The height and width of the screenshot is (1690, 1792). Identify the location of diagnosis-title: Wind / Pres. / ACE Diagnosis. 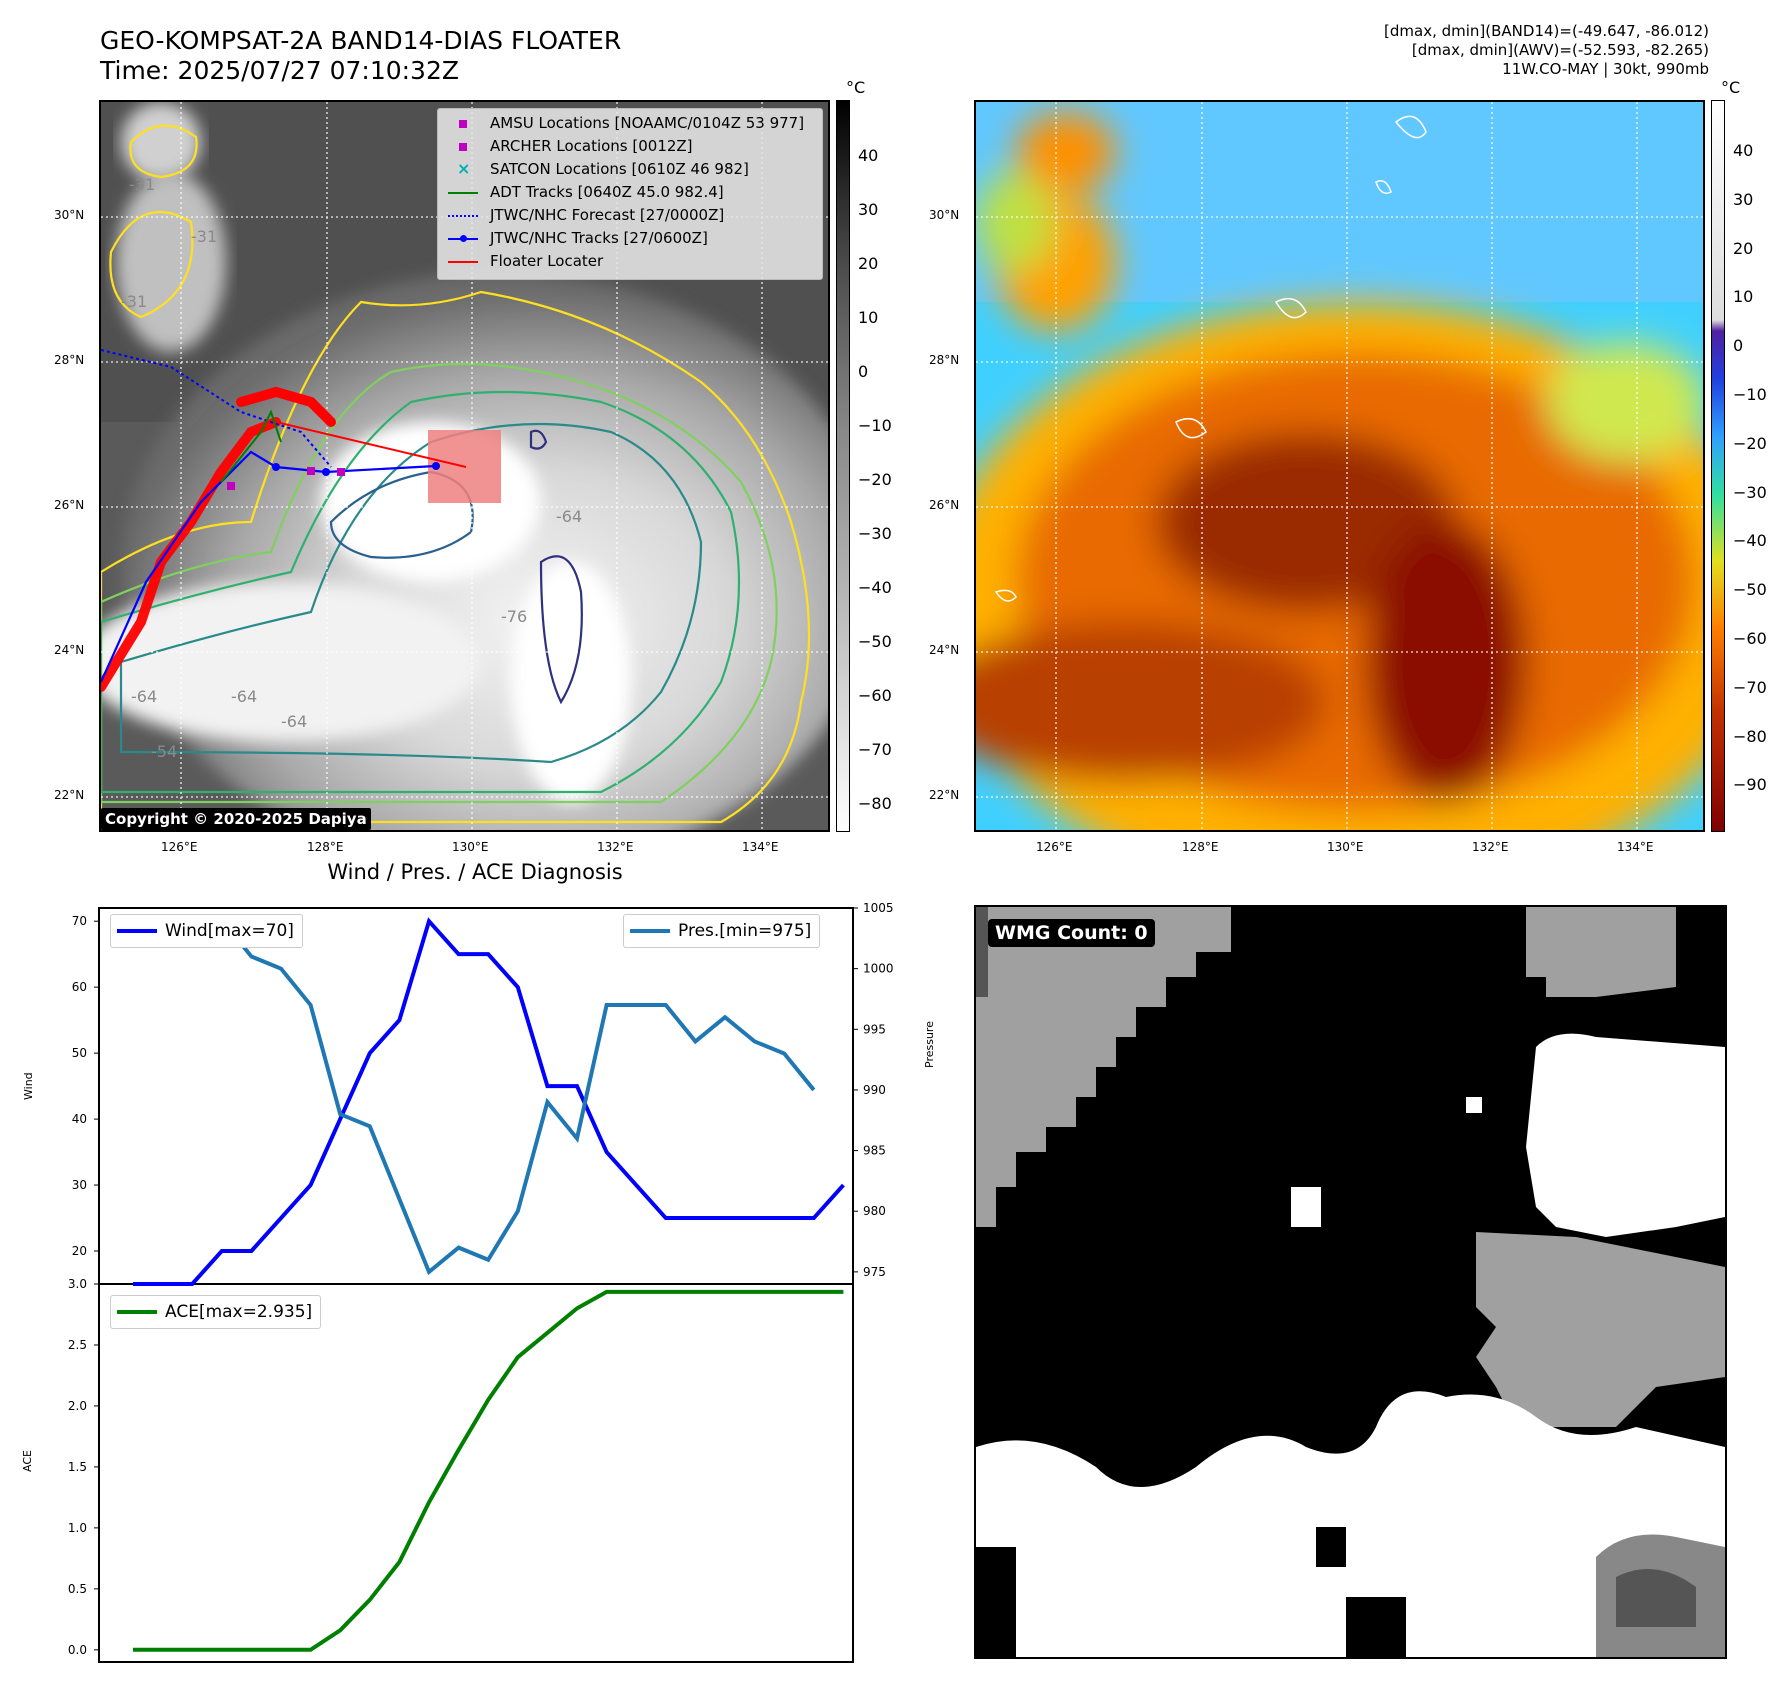
(475, 872).